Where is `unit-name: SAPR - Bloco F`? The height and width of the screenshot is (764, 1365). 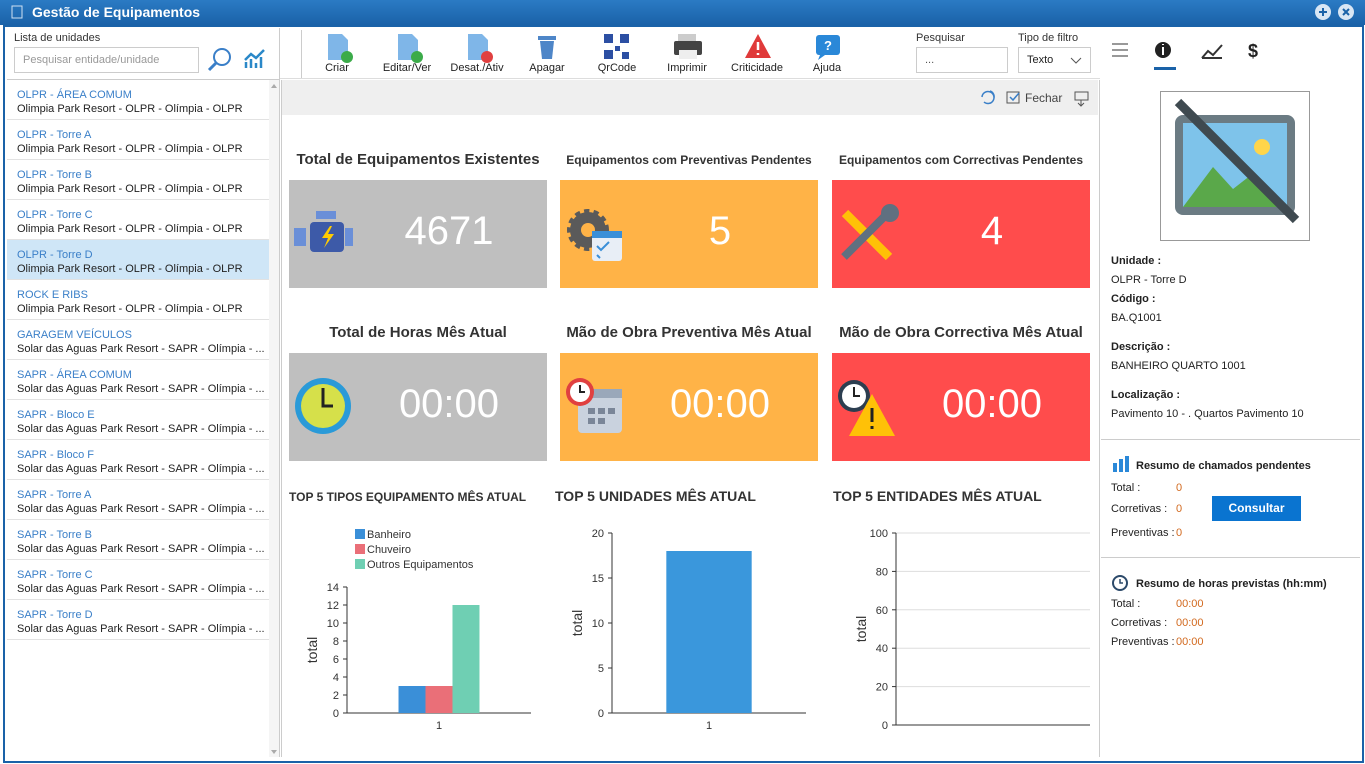
unit-name: SAPR - Bloco F is located at coordinates (56, 455).